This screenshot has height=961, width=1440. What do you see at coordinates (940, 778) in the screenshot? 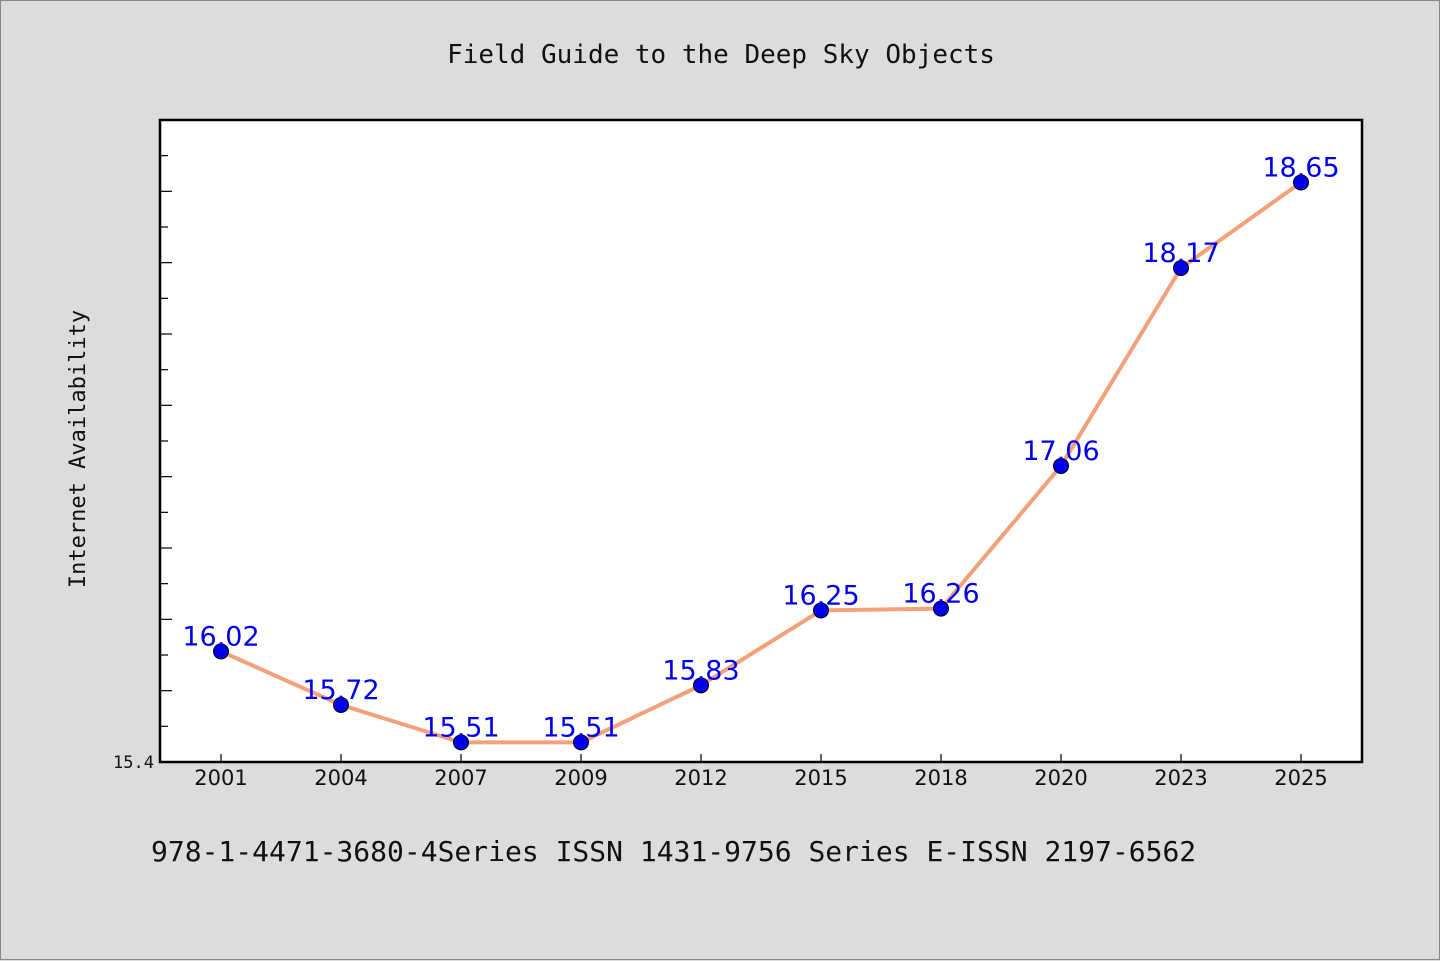
I see `x-tick-label: 2018` at bounding box center [940, 778].